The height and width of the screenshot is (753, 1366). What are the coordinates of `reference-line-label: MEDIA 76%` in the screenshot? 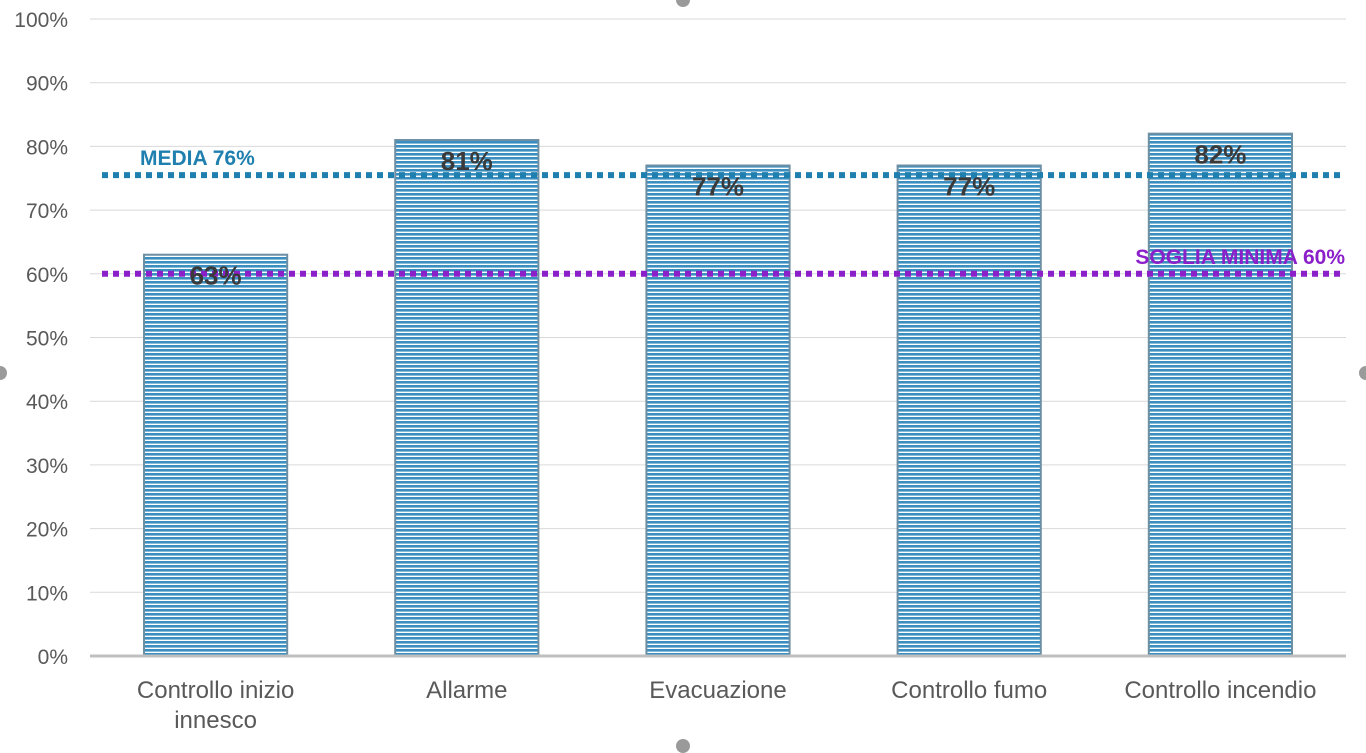 It's located at (197, 158).